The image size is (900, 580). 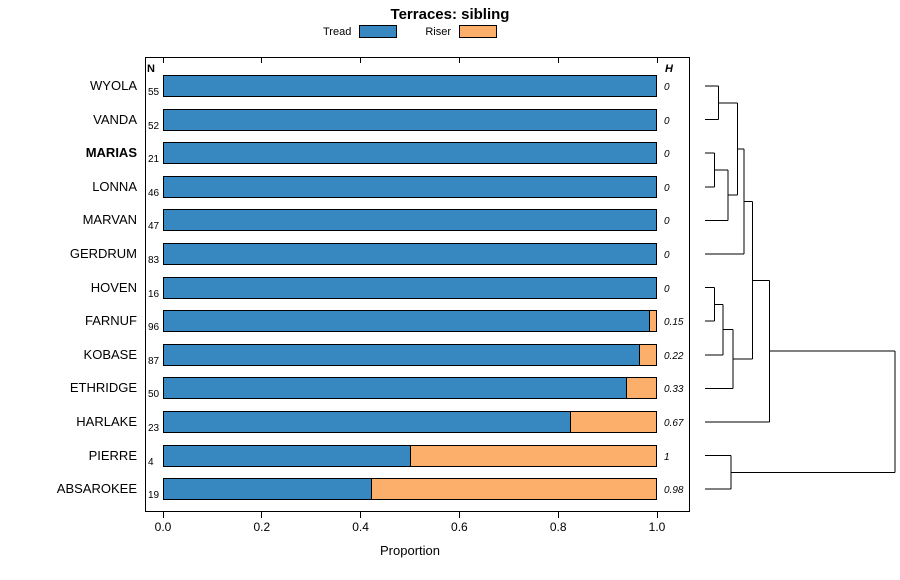 What do you see at coordinates (113, 85) in the screenshot?
I see `row-label: WYOLA` at bounding box center [113, 85].